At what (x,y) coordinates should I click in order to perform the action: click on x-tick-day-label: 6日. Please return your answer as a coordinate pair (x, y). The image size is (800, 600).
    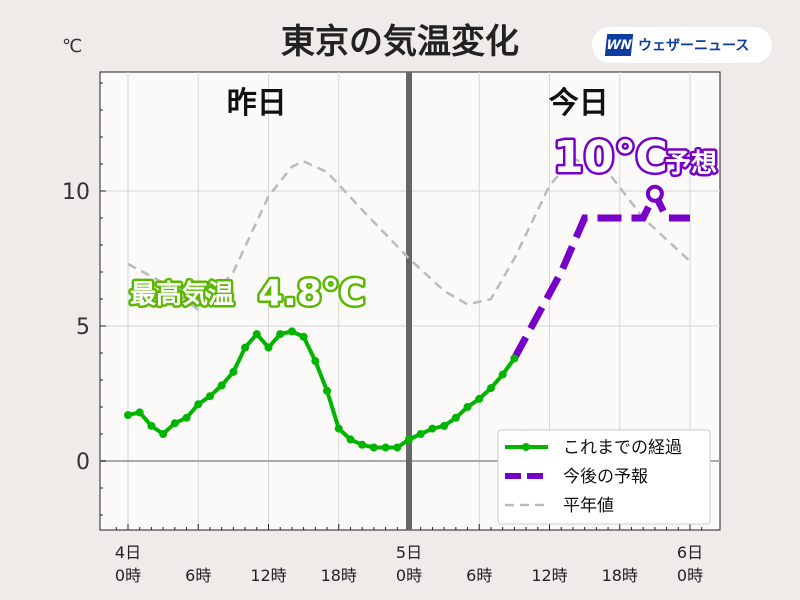
    Looking at the image, I should click on (690, 552).